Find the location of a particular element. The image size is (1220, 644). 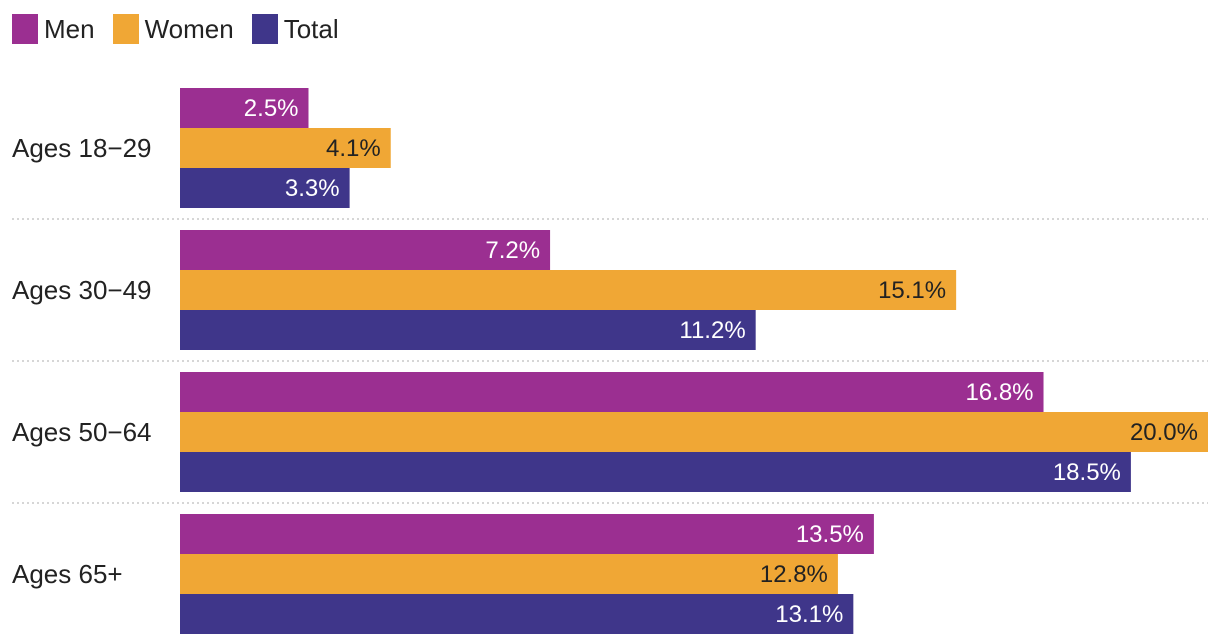

legend-label-women: Women is located at coordinates (189, 29).